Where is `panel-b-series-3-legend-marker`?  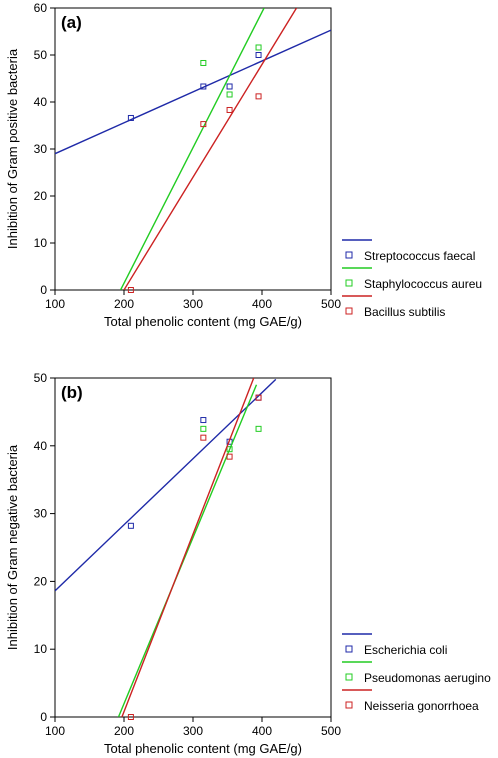 panel-b-series-3-legend-marker is located at coordinates (349, 705).